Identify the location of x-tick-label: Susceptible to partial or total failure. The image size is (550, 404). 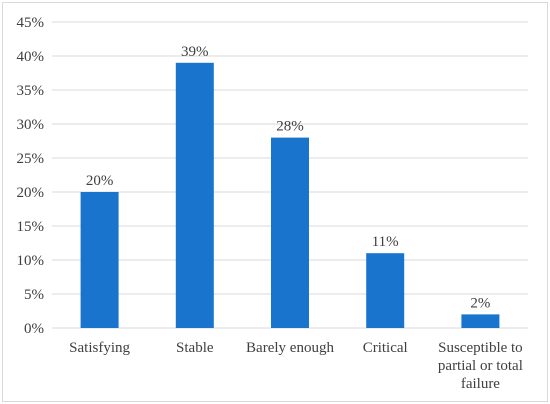
(480, 366).